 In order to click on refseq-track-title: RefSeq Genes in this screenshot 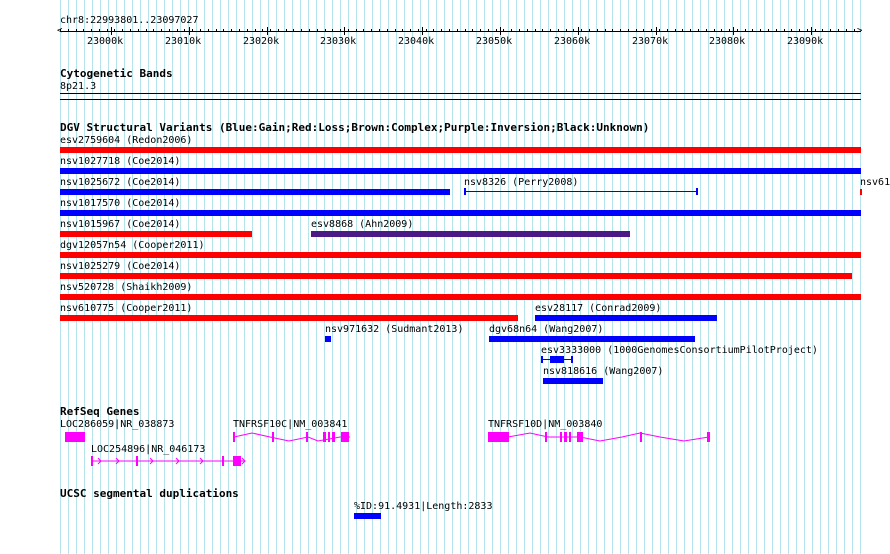, I will do `click(100, 411)`.